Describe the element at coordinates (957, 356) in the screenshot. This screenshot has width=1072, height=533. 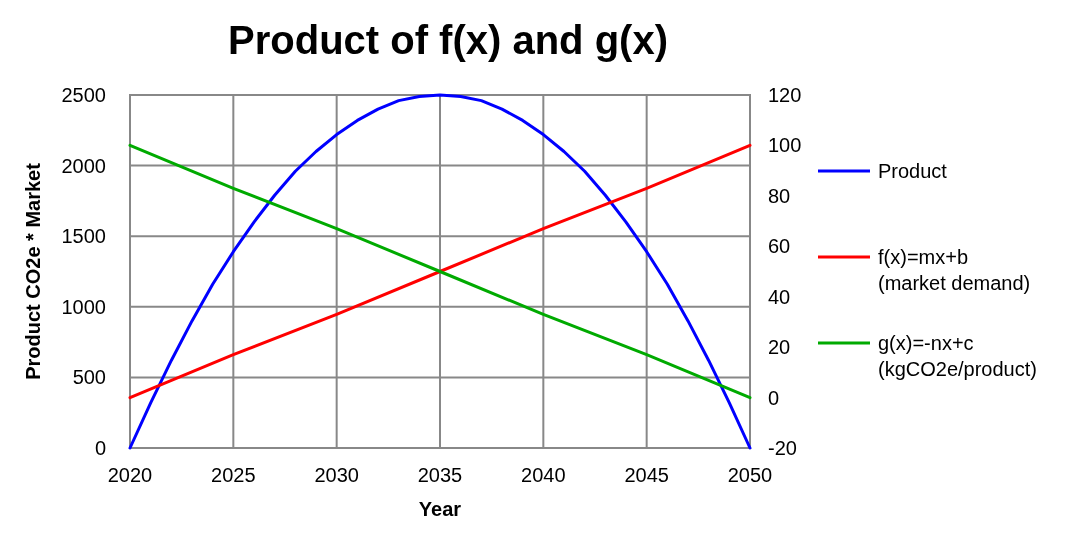
I see `legend-label: g(x)=-nx+c (kgCO2e/product)` at that location.